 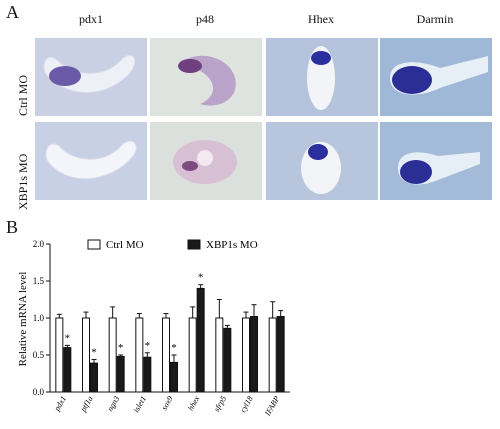 I want to click on y-axis-label: Relative mRNA level, so click(x=23, y=319).